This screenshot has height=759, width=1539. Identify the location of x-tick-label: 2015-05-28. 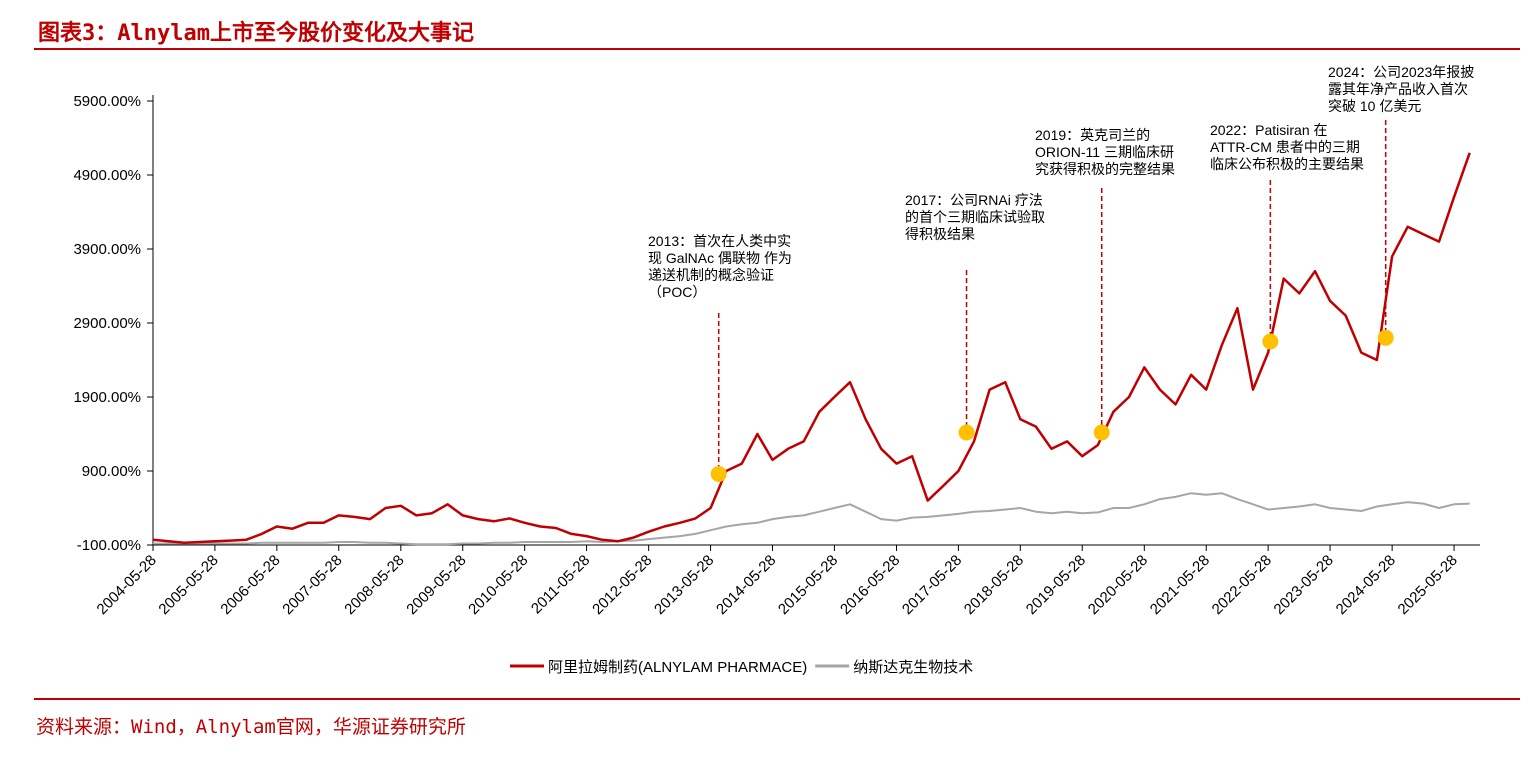
(808, 585).